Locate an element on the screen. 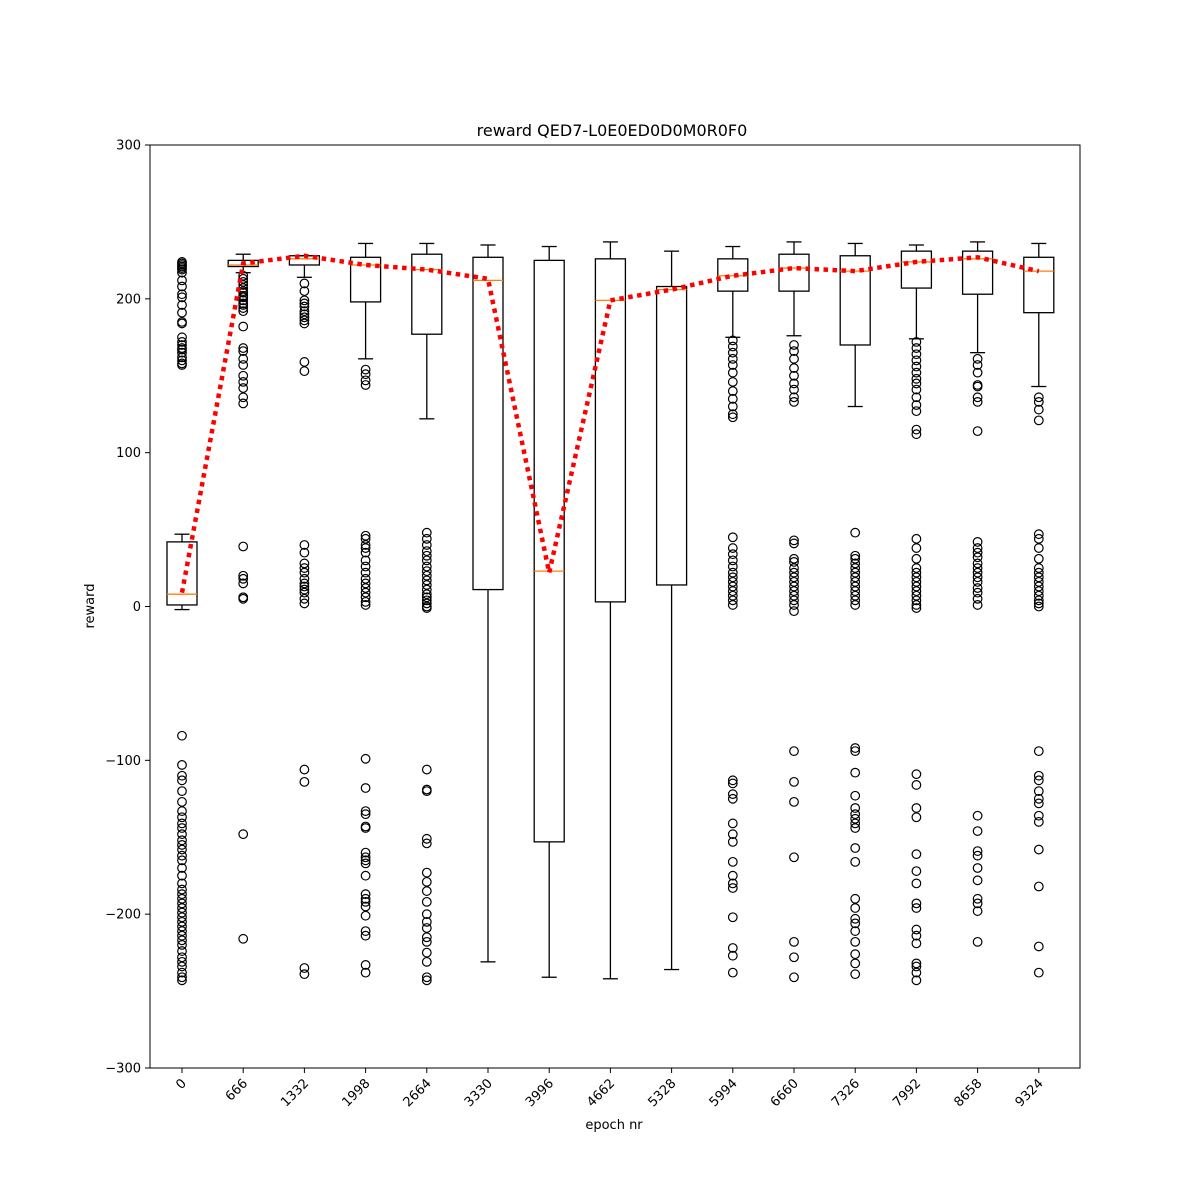 The image size is (1200, 1200). box-1998 is located at coordinates (365, 610).